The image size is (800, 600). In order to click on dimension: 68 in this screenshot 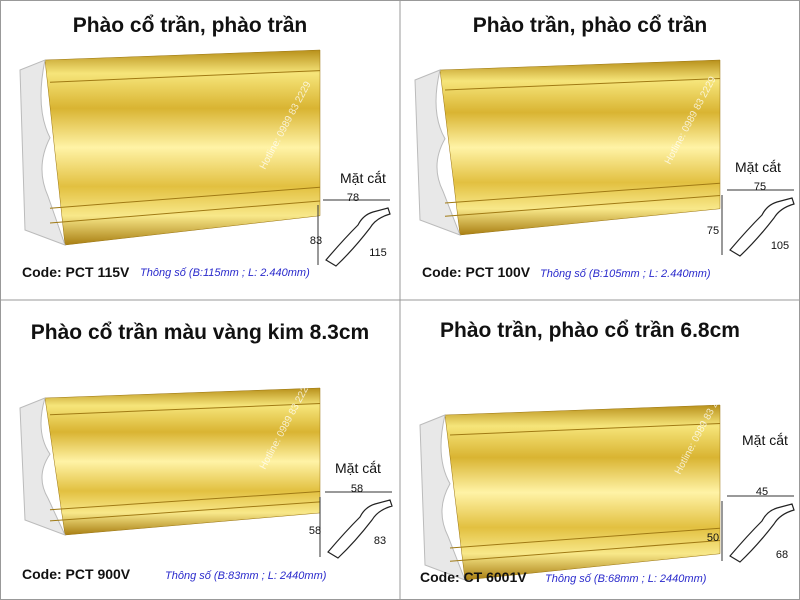, I will do `click(782, 555)`.